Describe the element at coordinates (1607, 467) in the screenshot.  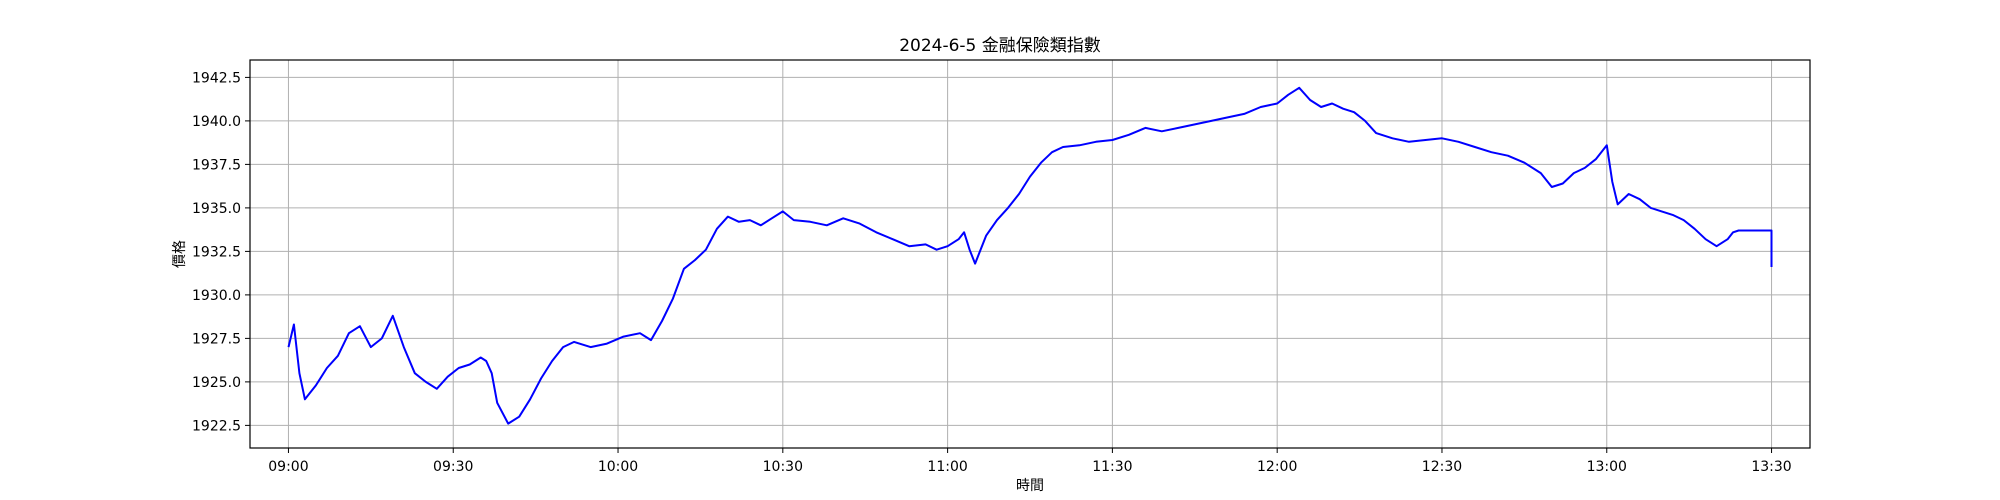
I see `x-tick-label: 13:00` at that location.